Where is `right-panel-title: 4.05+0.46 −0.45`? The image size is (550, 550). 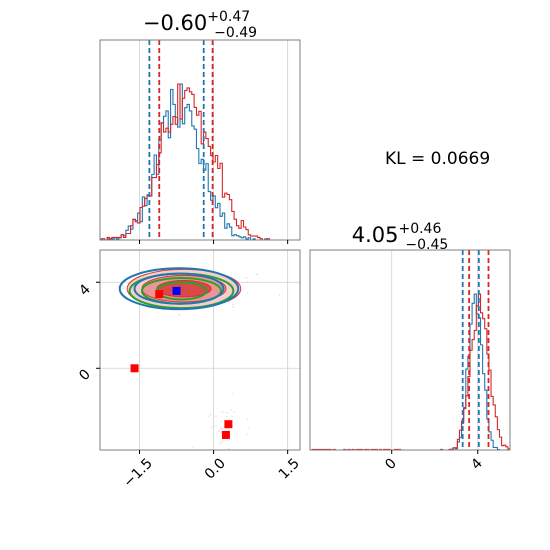
right-panel-title: 4.05+0.46 −0.45 is located at coordinates (400, 237).